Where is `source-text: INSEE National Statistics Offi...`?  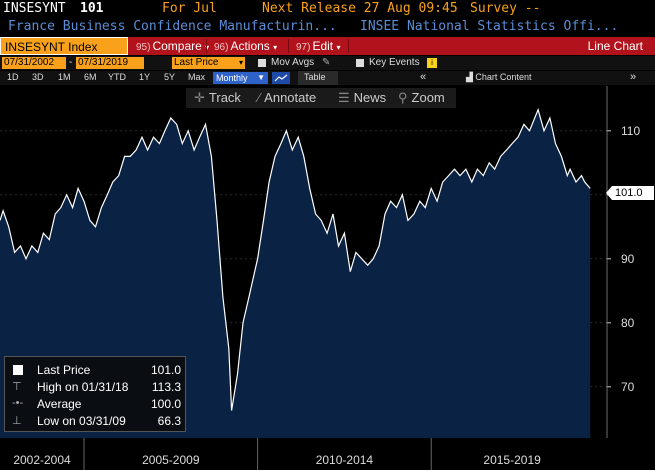
source-text: INSEE National Statistics Offi... is located at coordinates (489, 26).